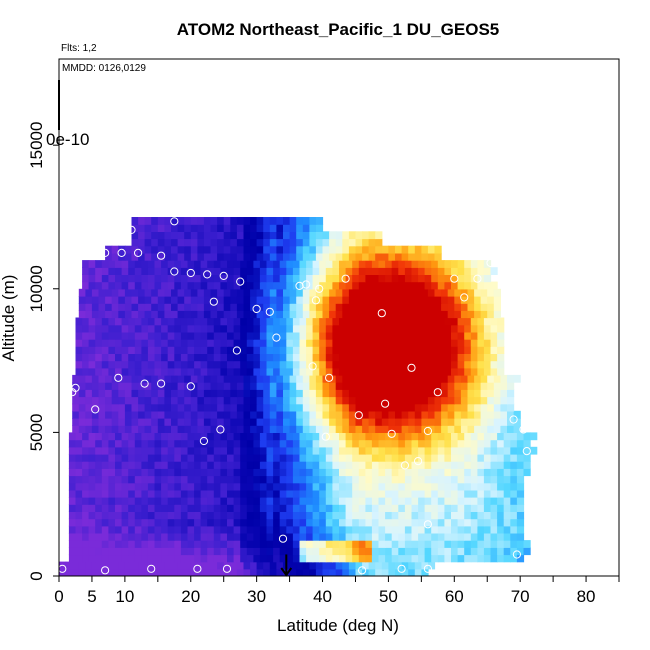 Image resolution: width=650 pixels, height=650 pixels. I want to click on chart-title: ATOM2 Northeast_Pacific_1 DU_GEOS5, so click(338, 29).